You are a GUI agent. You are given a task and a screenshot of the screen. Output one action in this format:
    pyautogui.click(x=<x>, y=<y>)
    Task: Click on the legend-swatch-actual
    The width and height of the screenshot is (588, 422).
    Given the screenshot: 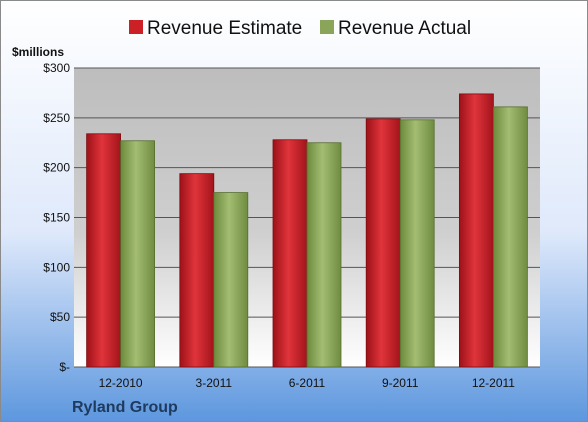 What is the action you would take?
    pyautogui.click(x=327, y=27)
    